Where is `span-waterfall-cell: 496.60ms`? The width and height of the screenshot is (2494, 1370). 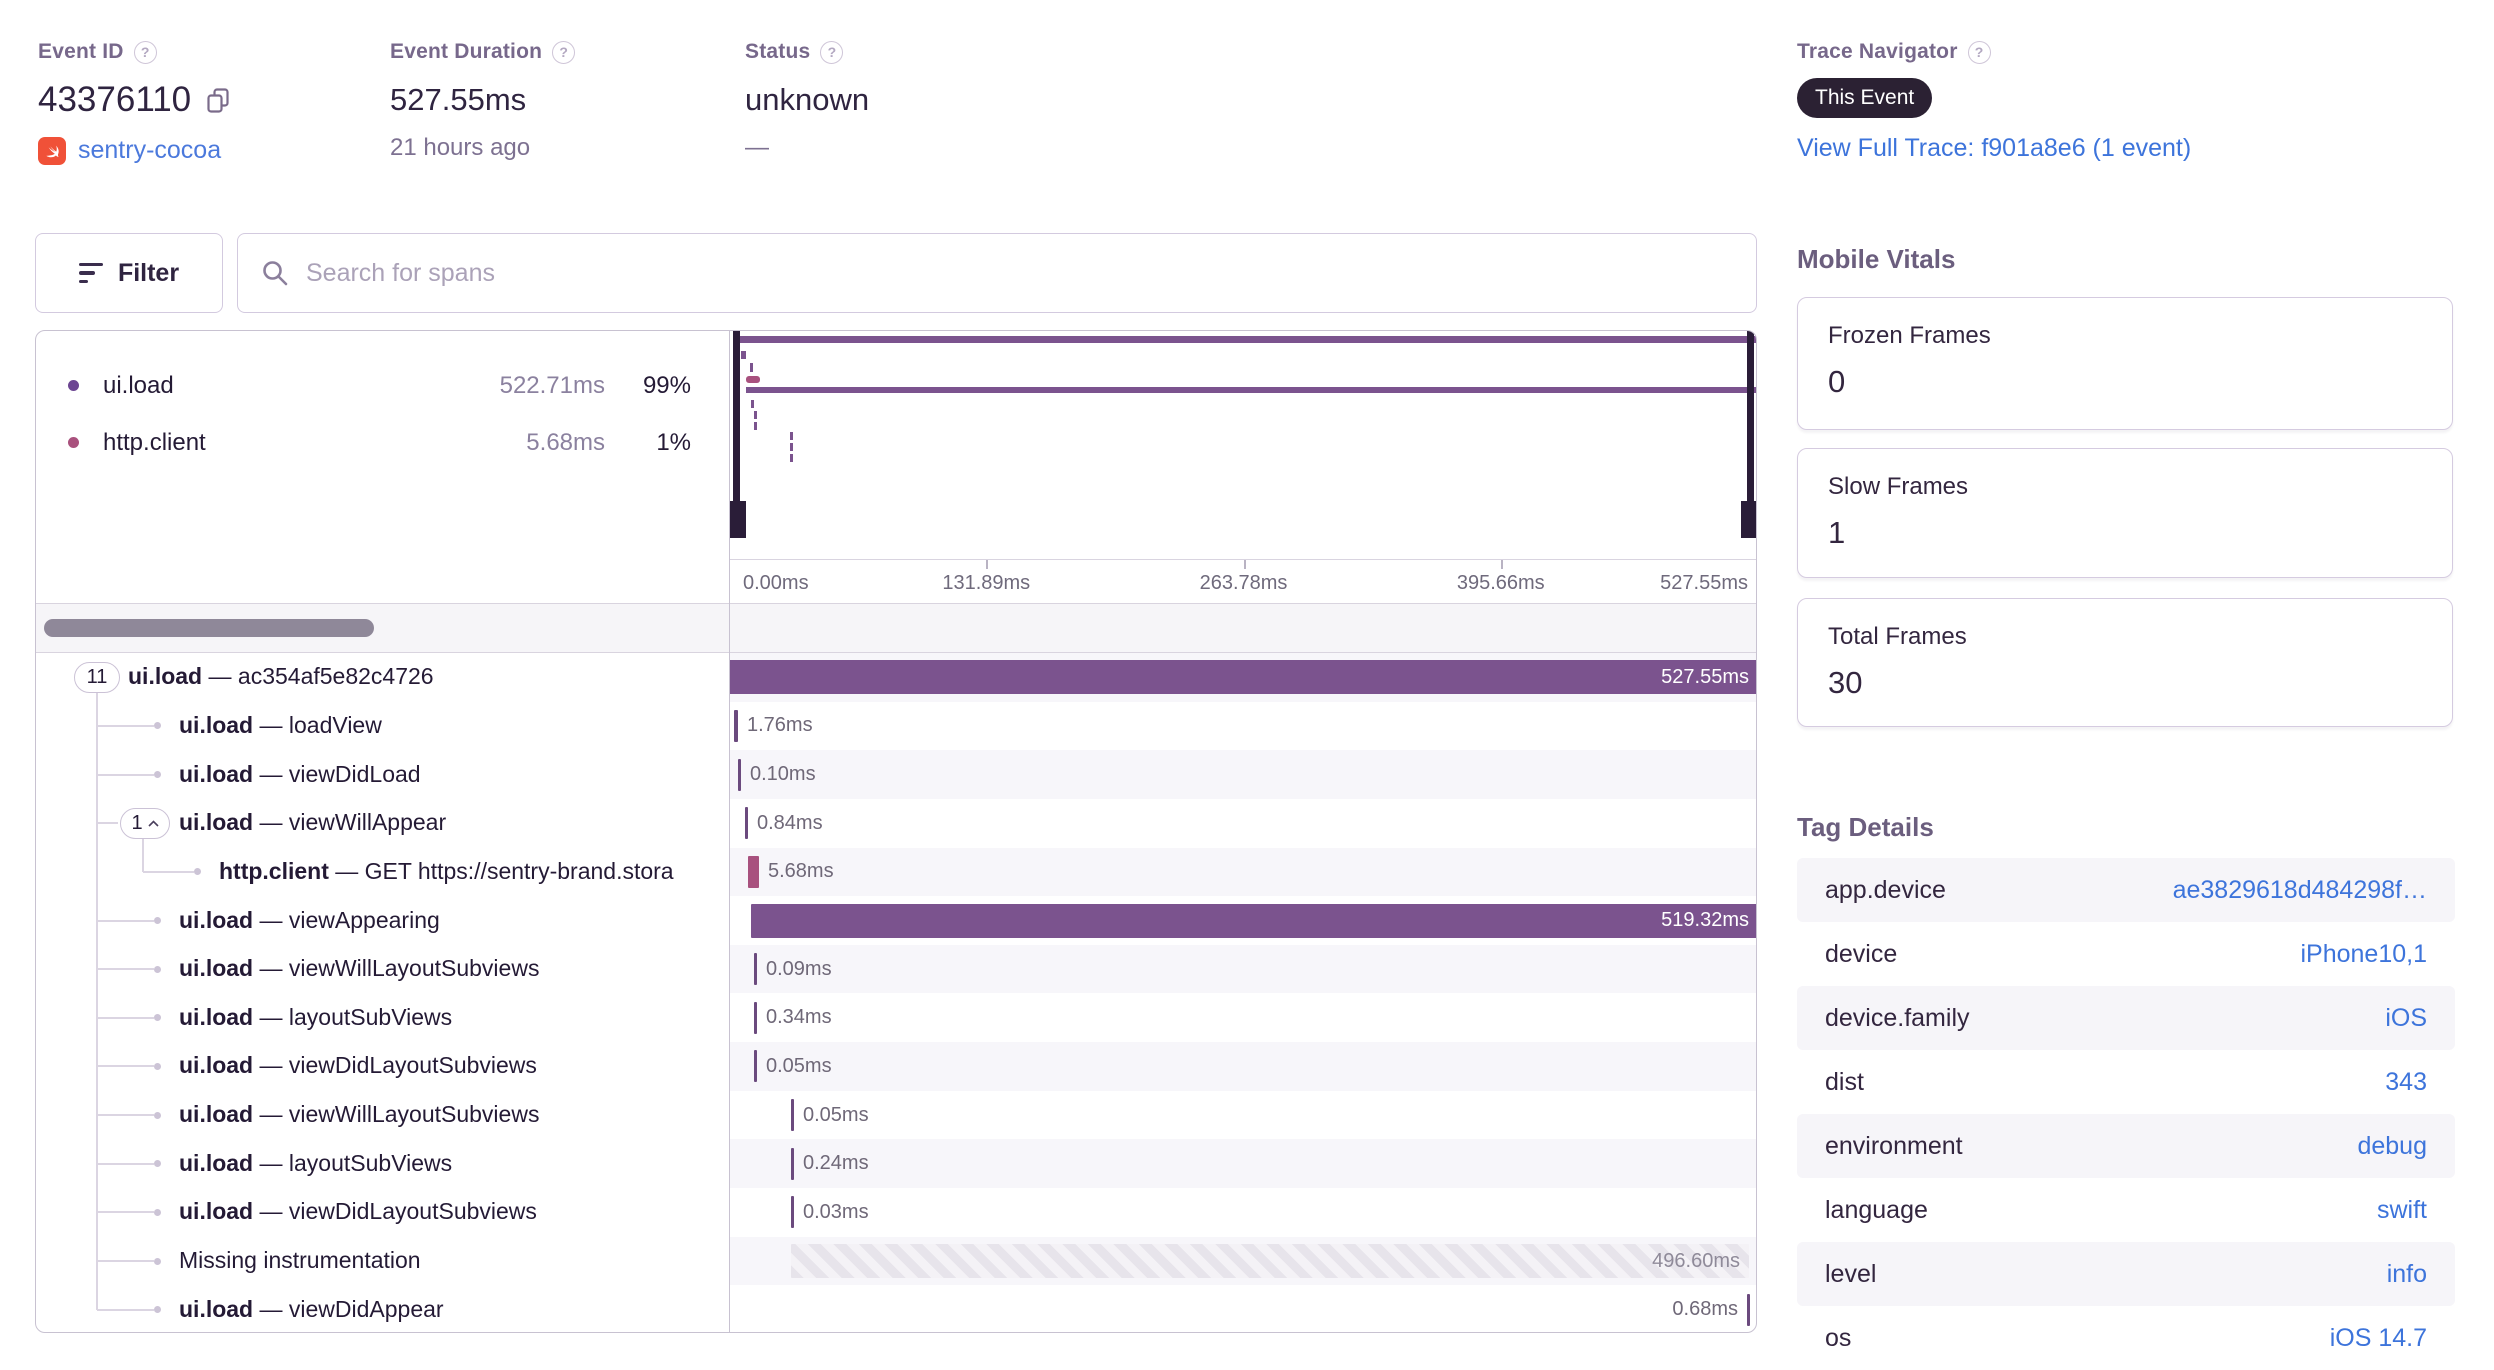 span-waterfall-cell: 496.60ms is located at coordinates (1243, 1261).